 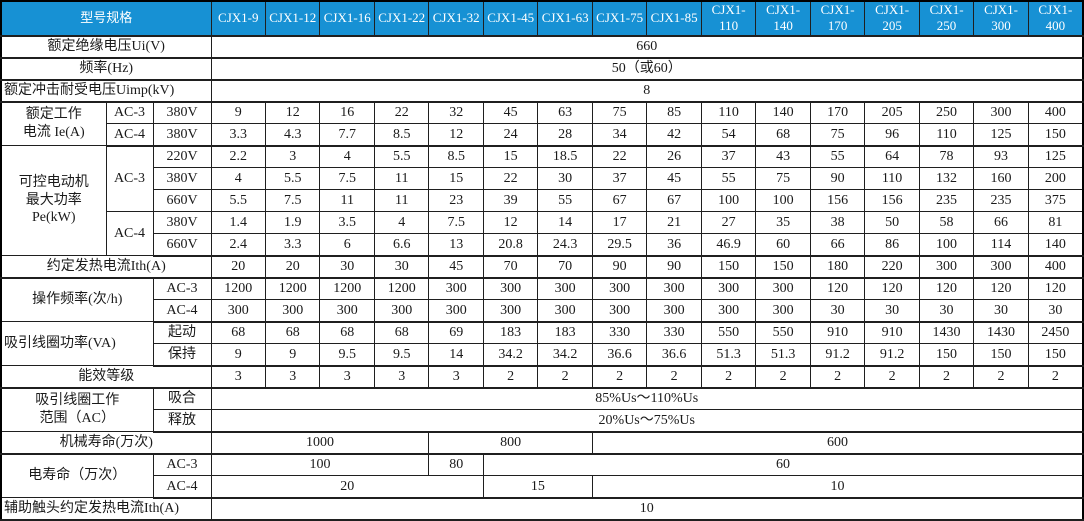 What do you see at coordinates (1001, 288) in the screenshot?
I see `value-cell: 120` at bounding box center [1001, 288].